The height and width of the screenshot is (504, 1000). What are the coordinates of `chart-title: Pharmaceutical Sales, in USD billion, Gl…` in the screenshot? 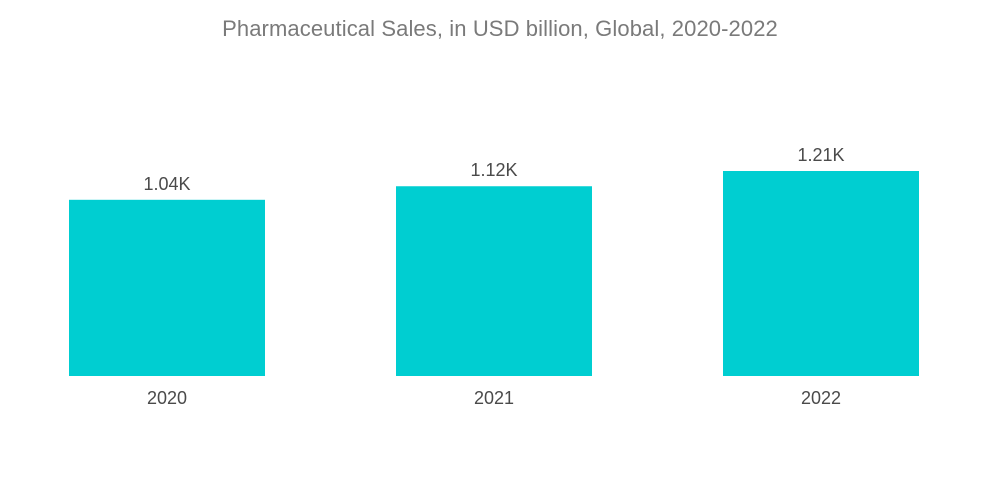 It's located at (500, 28).